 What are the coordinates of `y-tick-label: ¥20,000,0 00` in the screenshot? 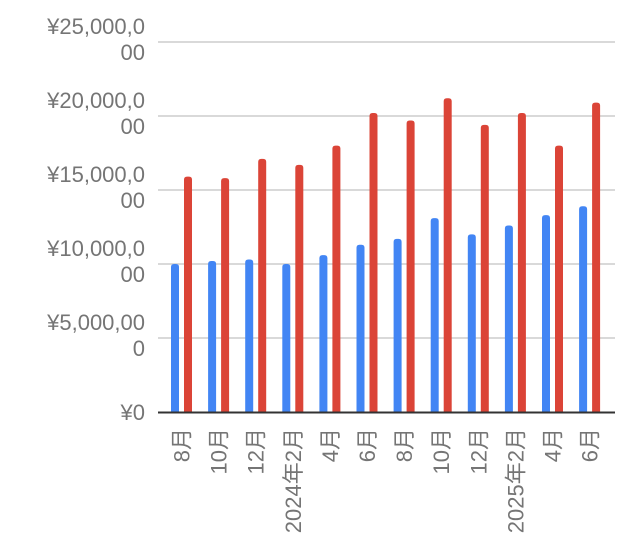 It's located at (95, 113).